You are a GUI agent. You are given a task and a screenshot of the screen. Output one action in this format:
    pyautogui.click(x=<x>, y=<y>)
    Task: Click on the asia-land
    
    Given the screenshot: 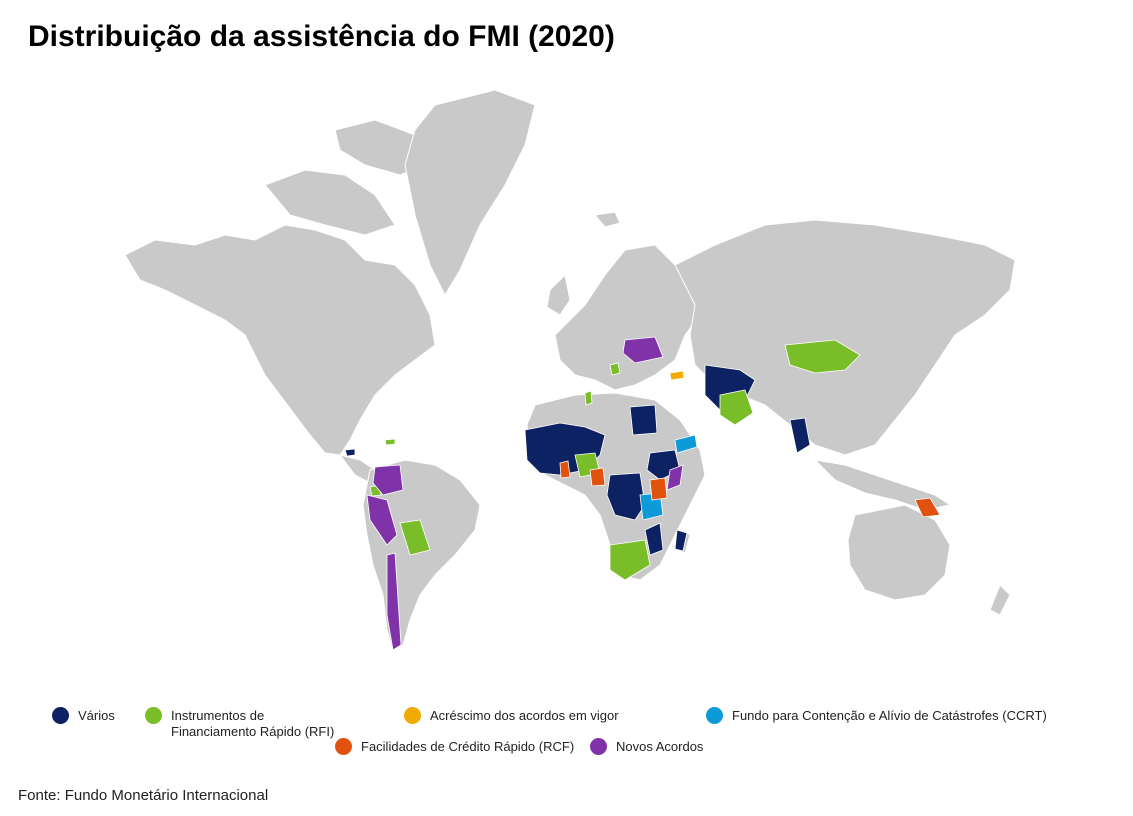 What is the action you would take?
    pyautogui.click(x=845, y=337)
    